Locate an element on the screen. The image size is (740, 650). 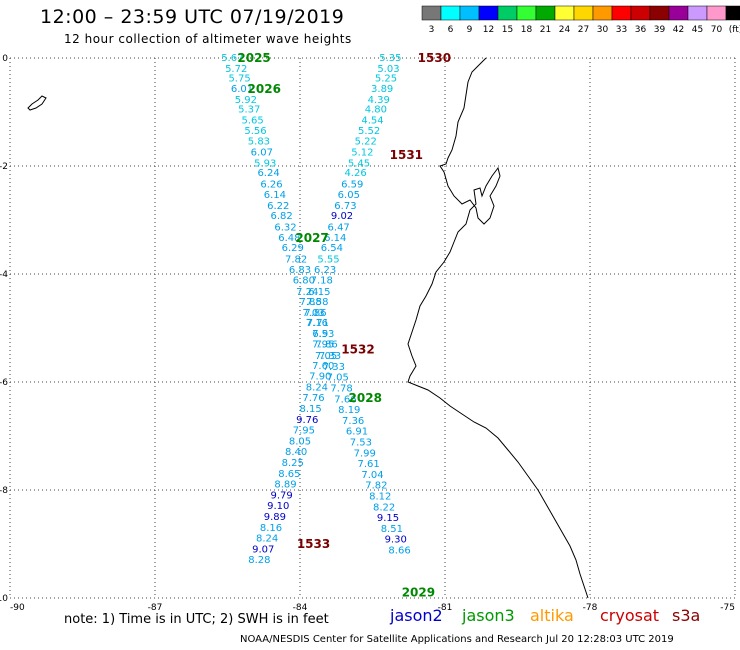
wave-height-label: 6.29 is located at coordinates (293, 248).